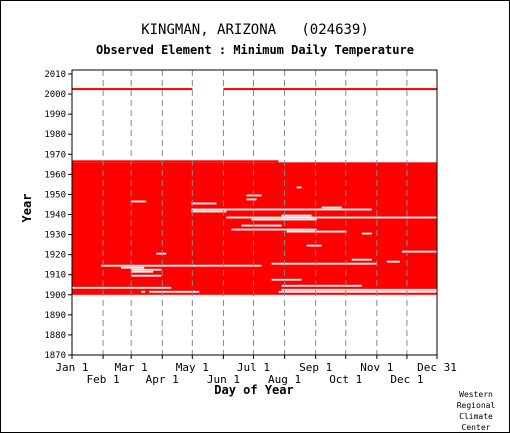 Image resolution: width=510 pixels, height=433 pixels. Describe the element at coordinates (162, 379) in the screenshot. I see `x-tick-label: Apr 1` at that location.